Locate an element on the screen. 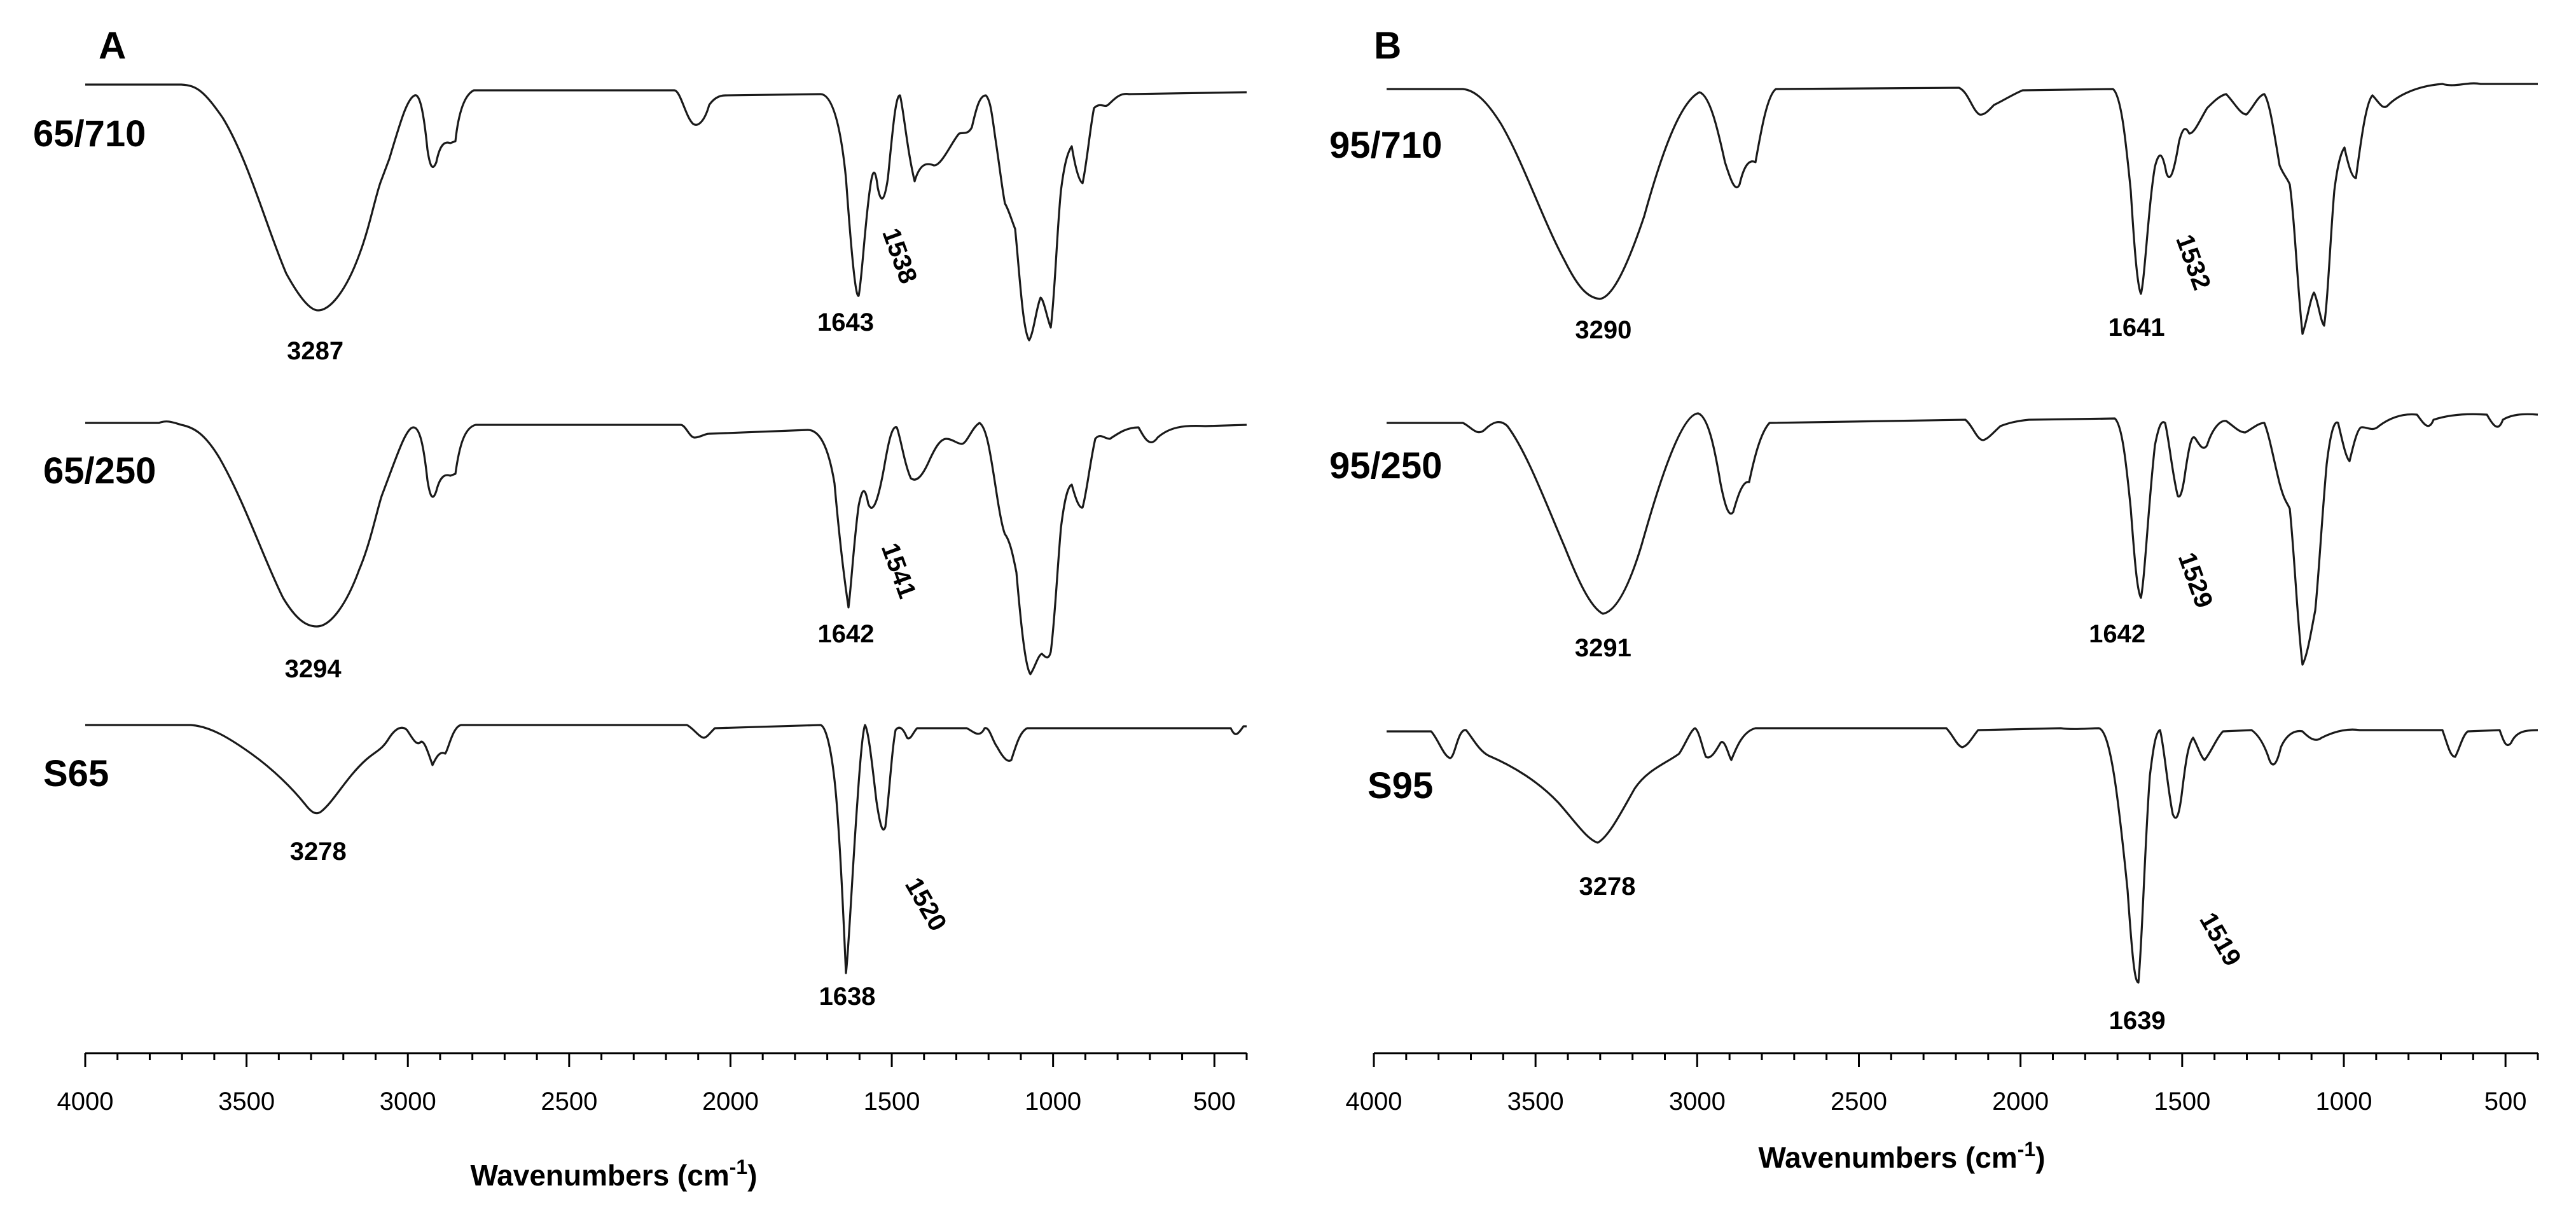  panel-a-peak-label-3287: 3287 is located at coordinates (315, 351).